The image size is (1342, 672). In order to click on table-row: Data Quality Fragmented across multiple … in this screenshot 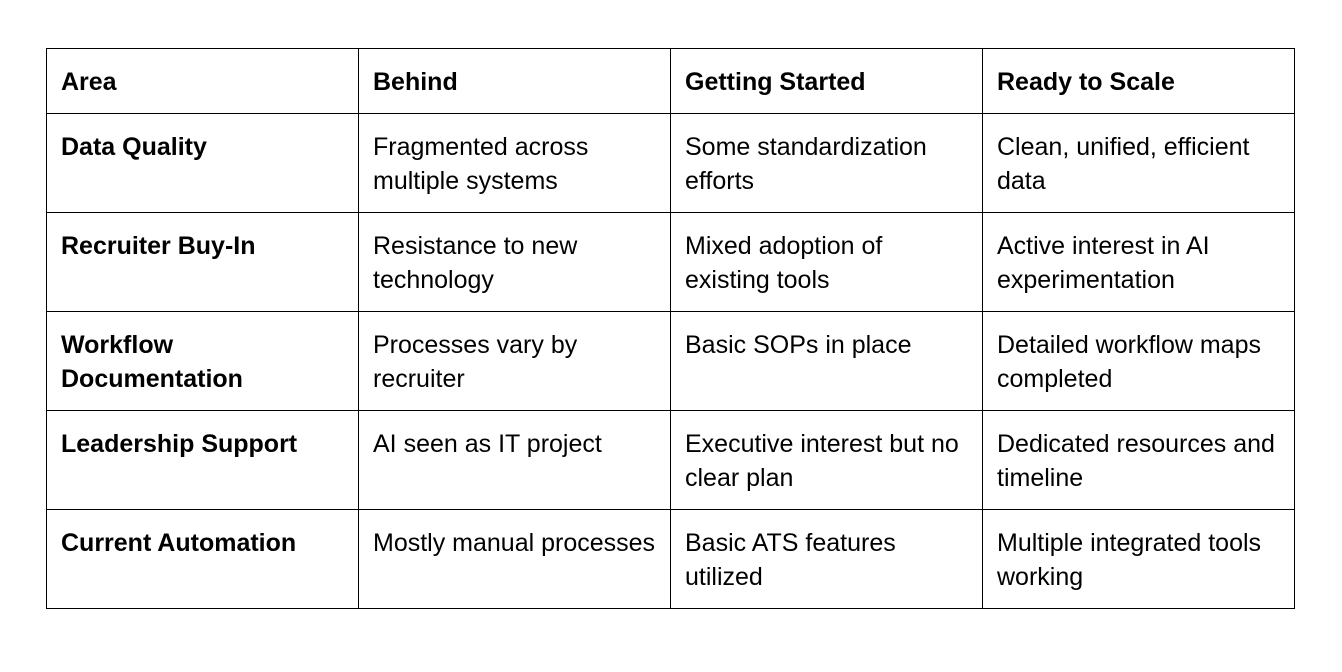, I will do `click(670, 163)`.